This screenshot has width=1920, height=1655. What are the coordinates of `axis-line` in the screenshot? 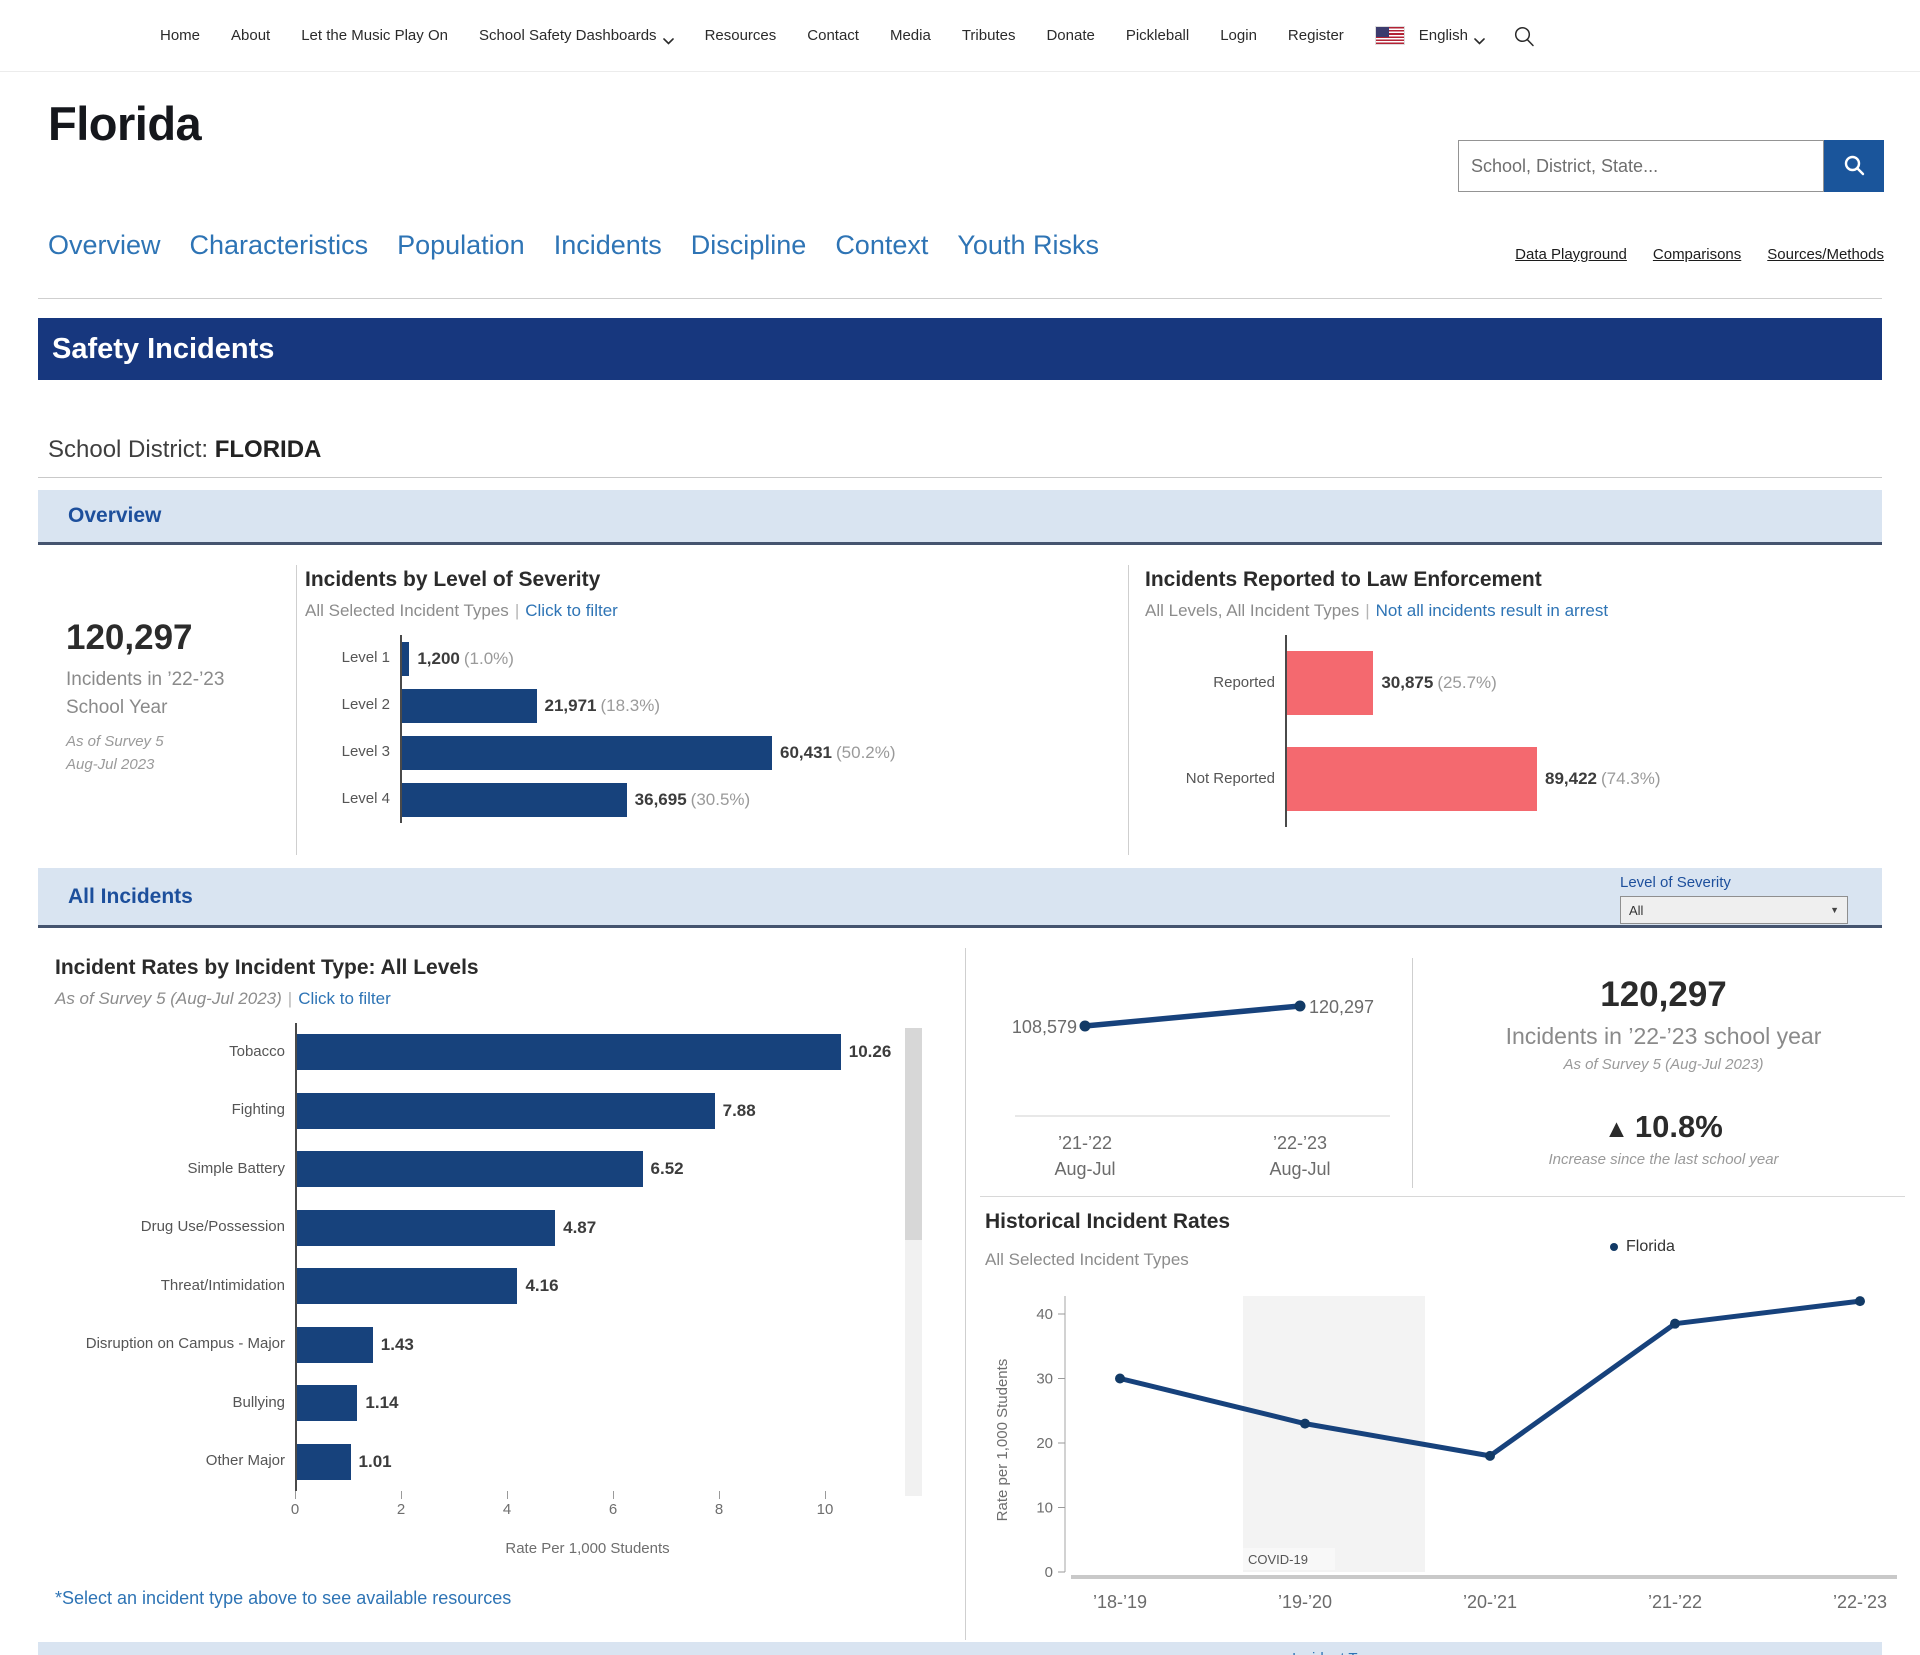 It's located at (296, 1257).